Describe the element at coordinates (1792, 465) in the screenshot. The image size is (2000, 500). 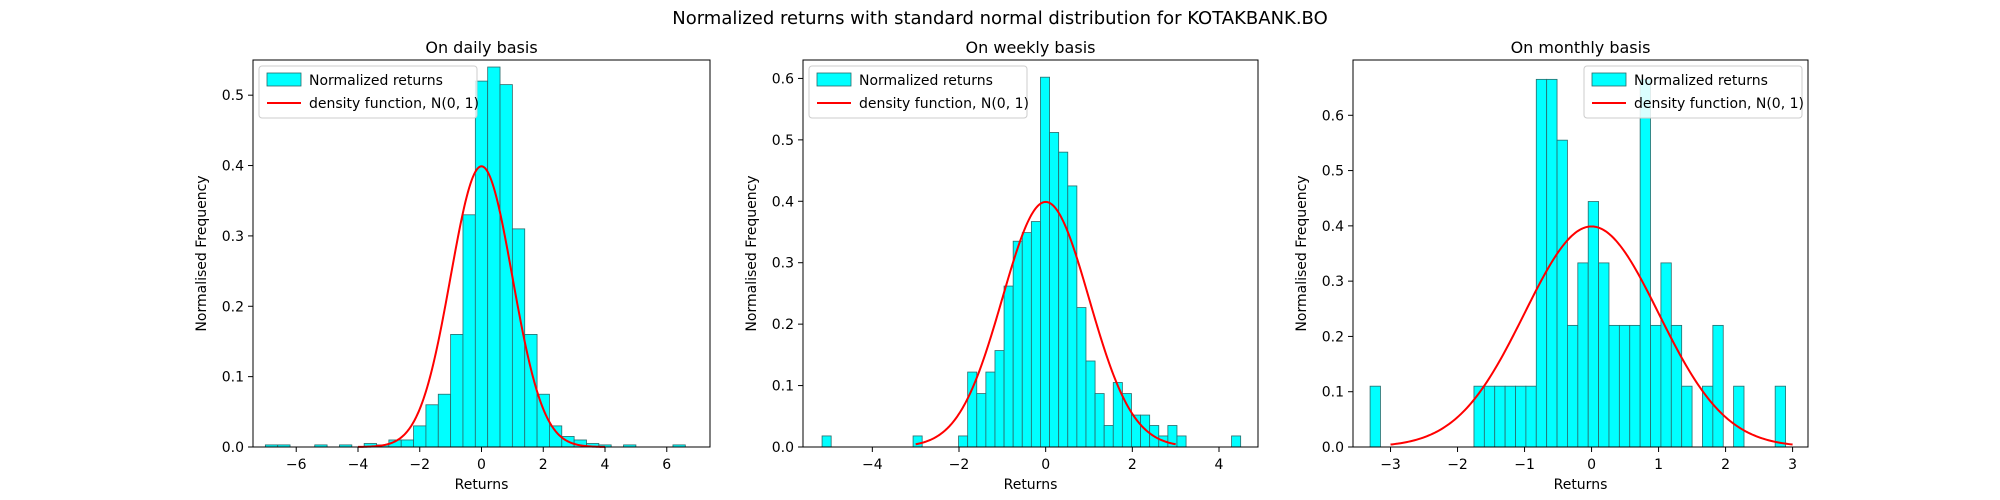
I see `x-tick-label: 3` at that location.